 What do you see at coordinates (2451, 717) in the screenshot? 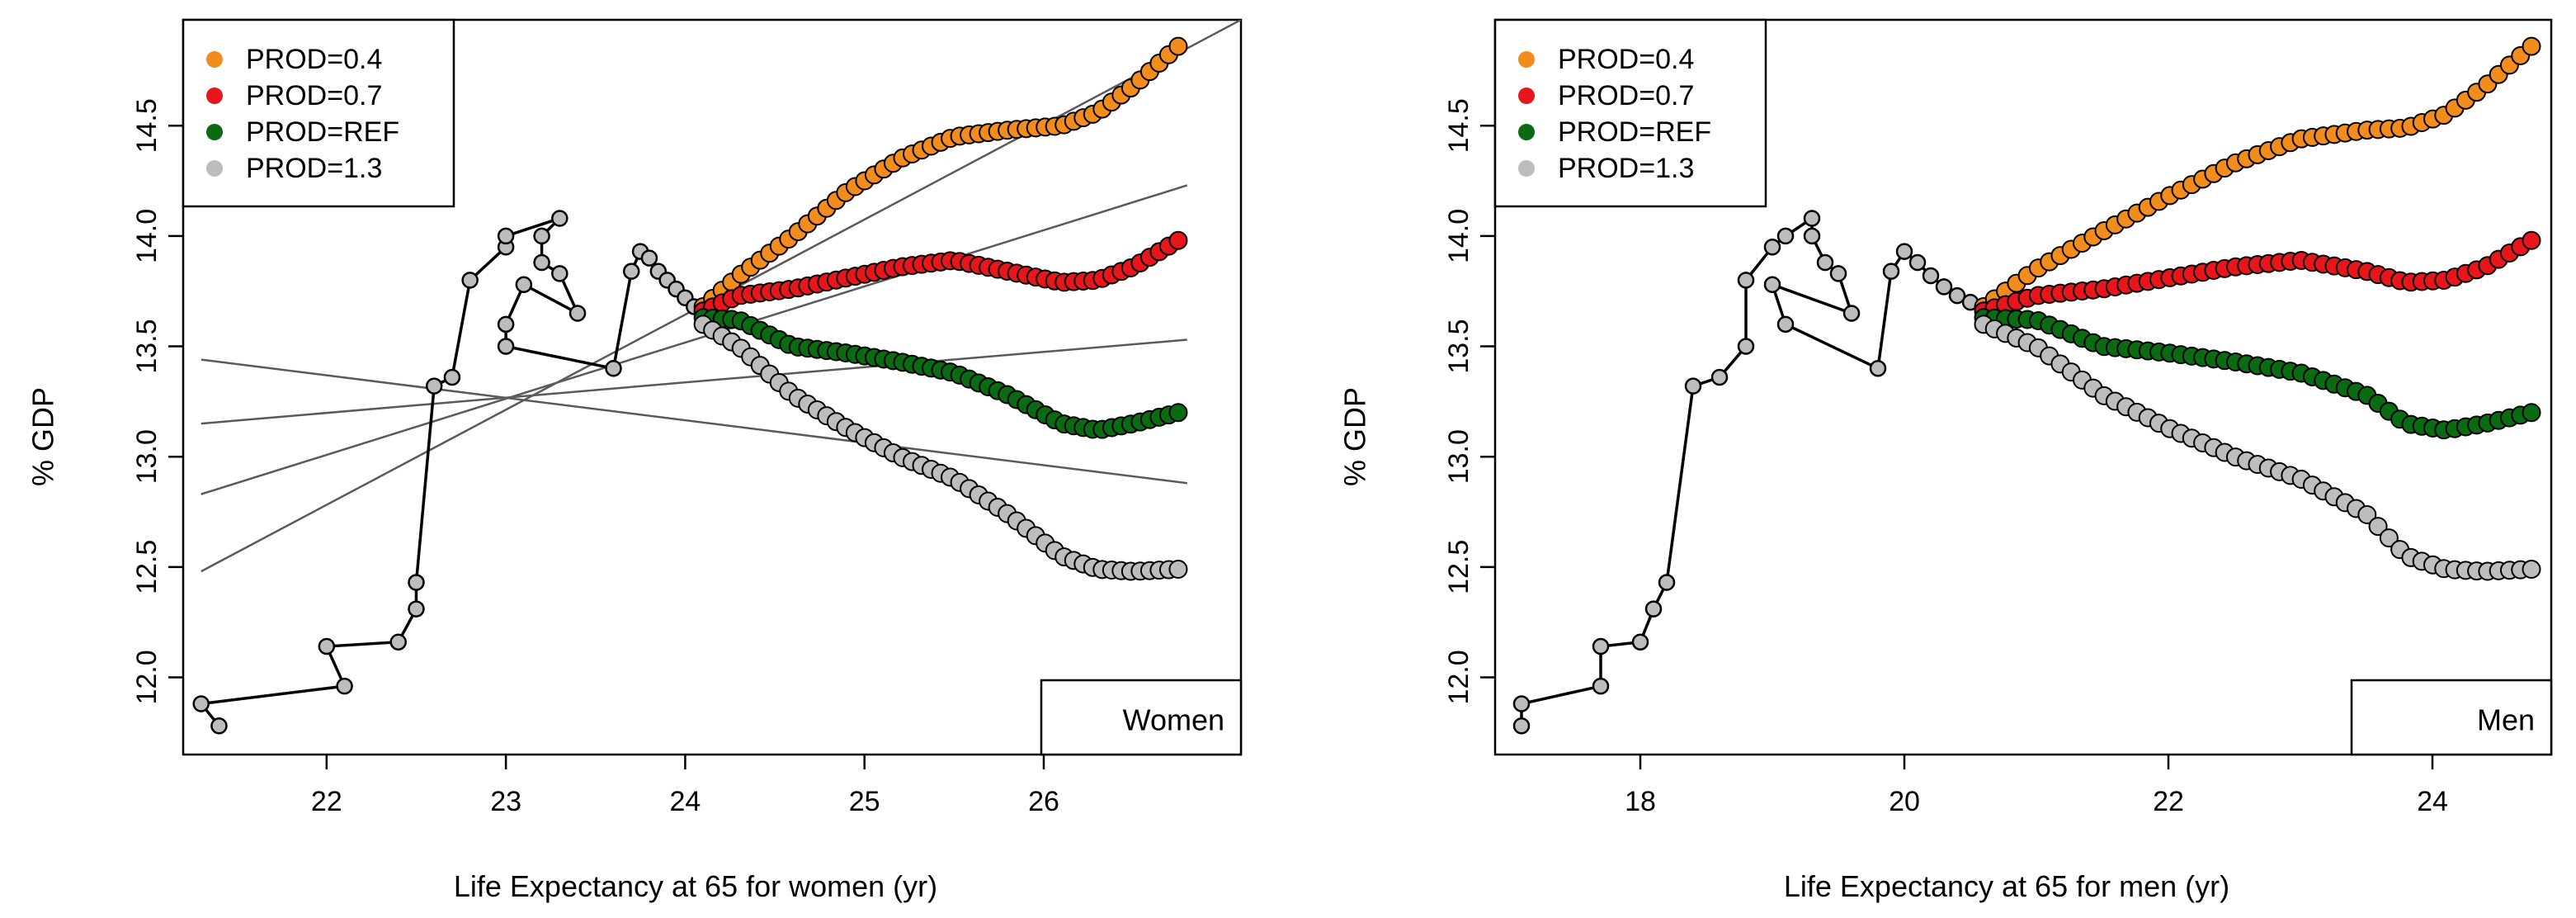
I see `panel-label-box` at bounding box center [2451, 717].